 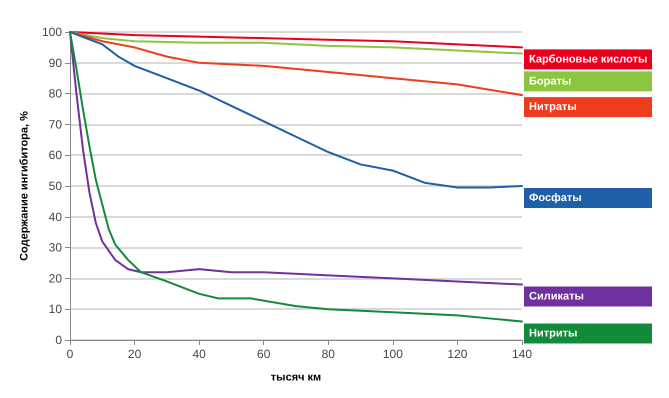 I want to click on x-tick-label: 120, so click(x=457, y=354).